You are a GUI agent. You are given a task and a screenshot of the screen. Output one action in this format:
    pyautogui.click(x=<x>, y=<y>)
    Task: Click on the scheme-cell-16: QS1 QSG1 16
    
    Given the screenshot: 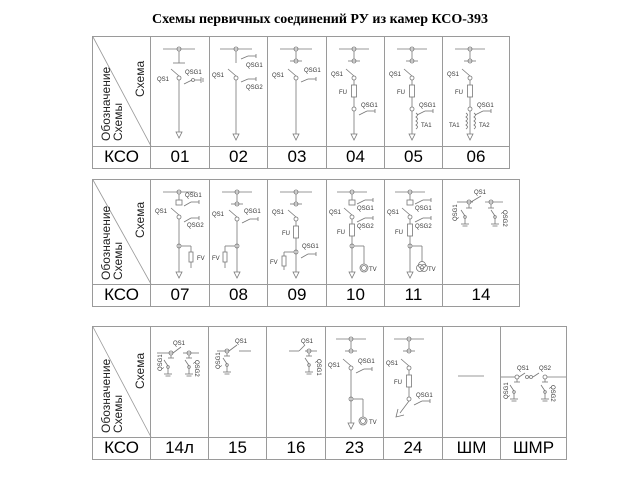 What is the action you would take?
    pyautogui.click(x=296, y=393)
    